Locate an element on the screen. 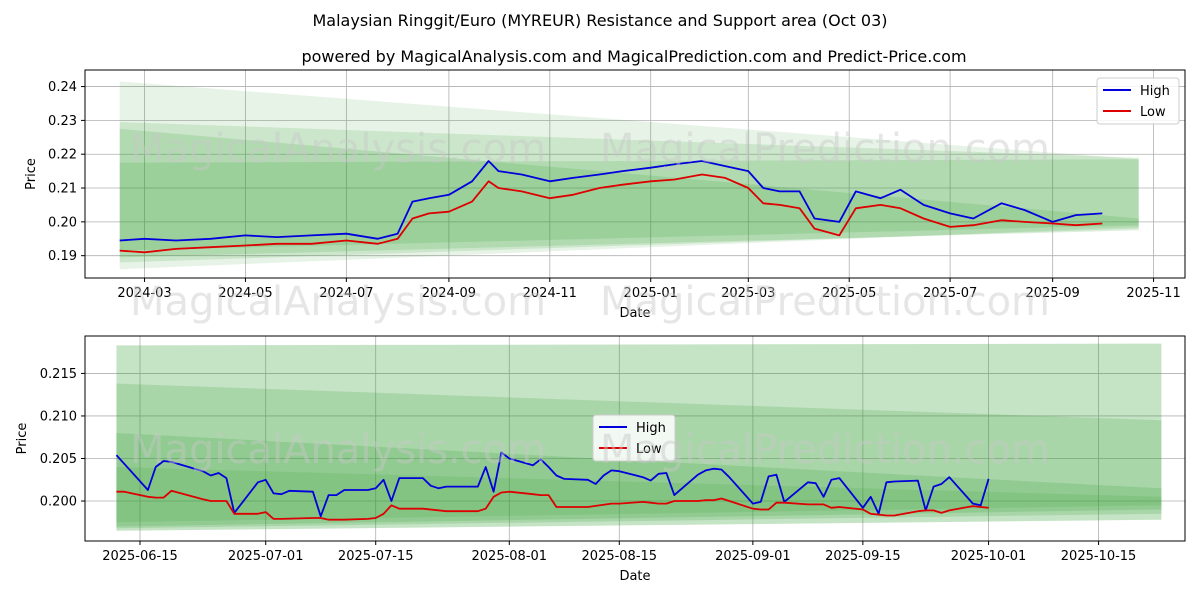 This screenshot has width=1200, height=600. top-legend-label-low: Low is located at coordinates (1153, 112).